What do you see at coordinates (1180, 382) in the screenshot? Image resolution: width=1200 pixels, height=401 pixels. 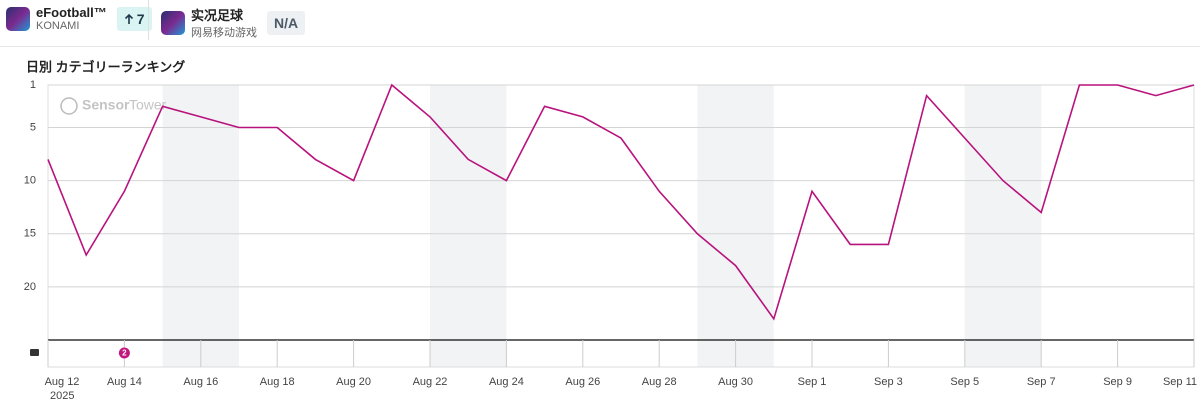 I see `x-tick-label: Sep 11` at bounding box center [1180, 382].